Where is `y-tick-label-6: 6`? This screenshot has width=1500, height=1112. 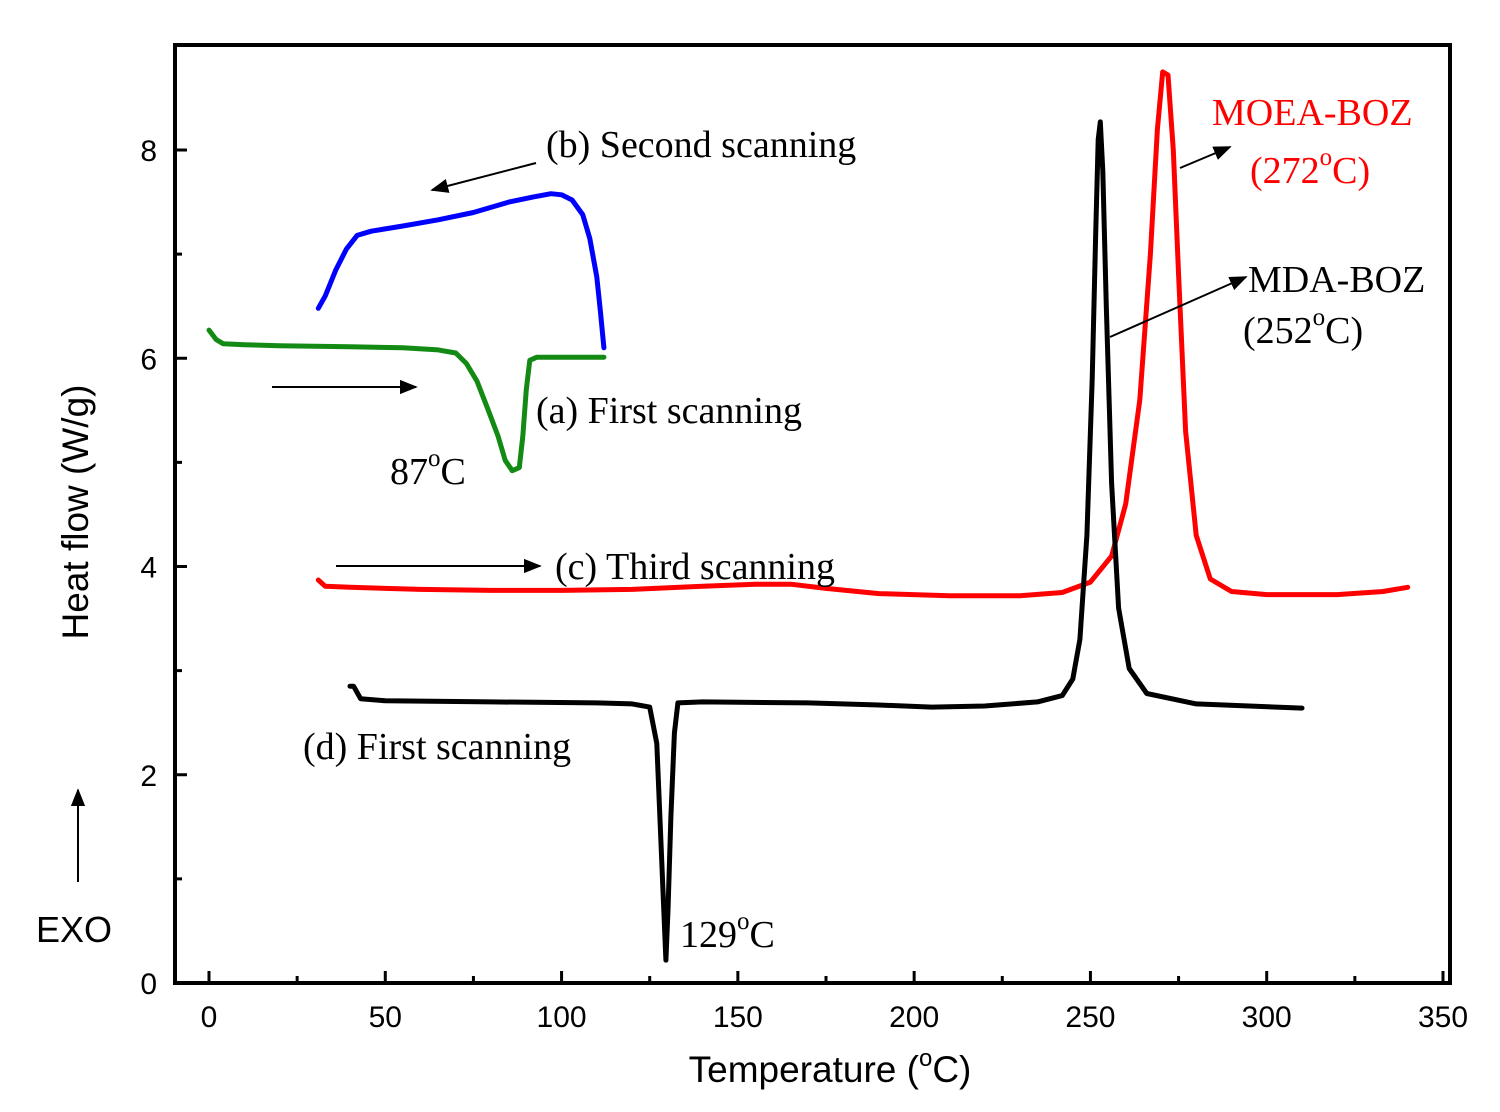 y-tick-label-6: 6 is located at coordinates (148, 359).